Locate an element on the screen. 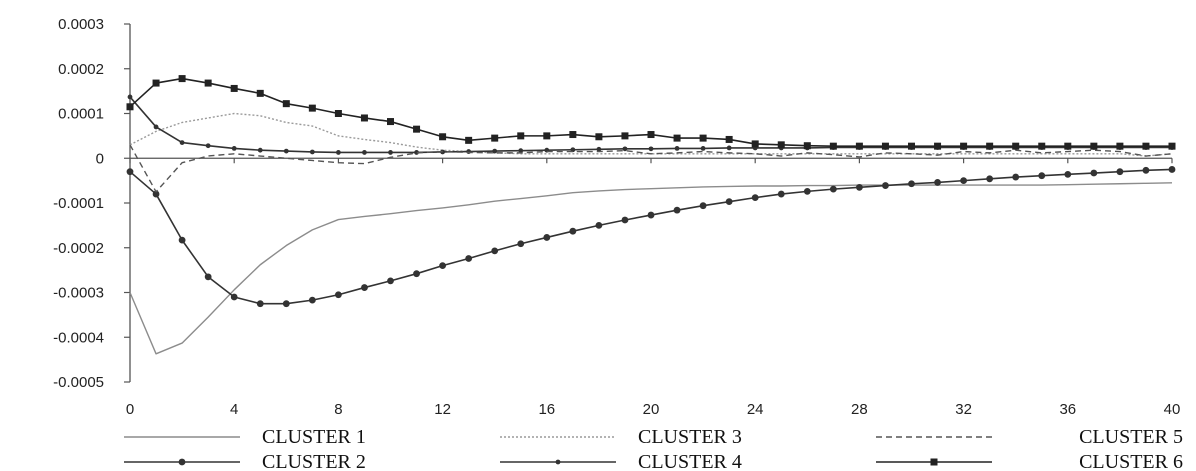 This screenshot has height=471, width=1196. x-tick-label: 40 is located at coordinates (1172, 409).